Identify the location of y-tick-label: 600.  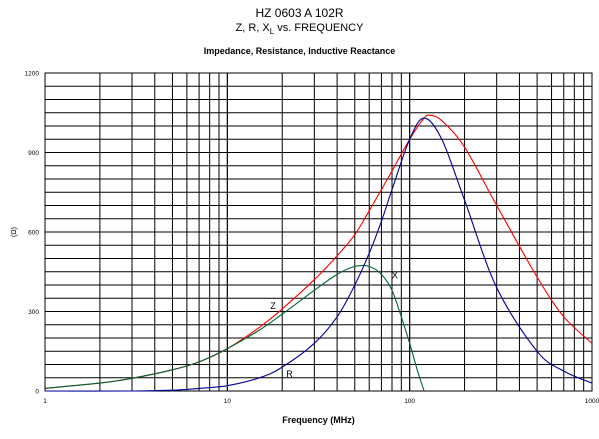
(33, 233).